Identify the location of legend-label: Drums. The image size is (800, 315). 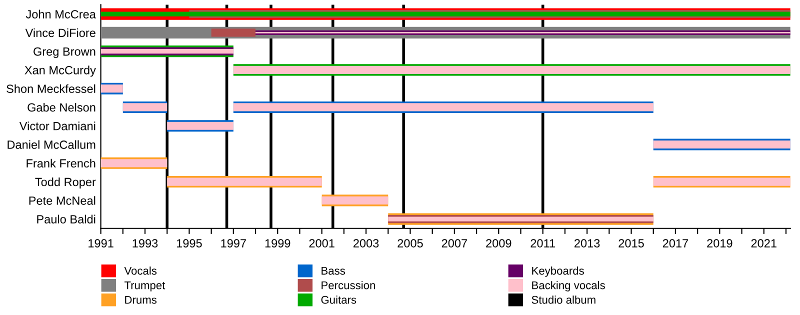
(141, 300).